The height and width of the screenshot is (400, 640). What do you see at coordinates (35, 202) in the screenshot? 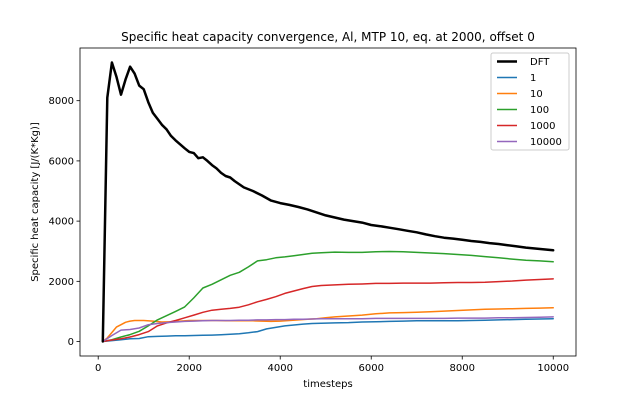
I see `y-axis-label: Specific heat capacity [J/(K*Kg)]` at bounding box center [35, 202].